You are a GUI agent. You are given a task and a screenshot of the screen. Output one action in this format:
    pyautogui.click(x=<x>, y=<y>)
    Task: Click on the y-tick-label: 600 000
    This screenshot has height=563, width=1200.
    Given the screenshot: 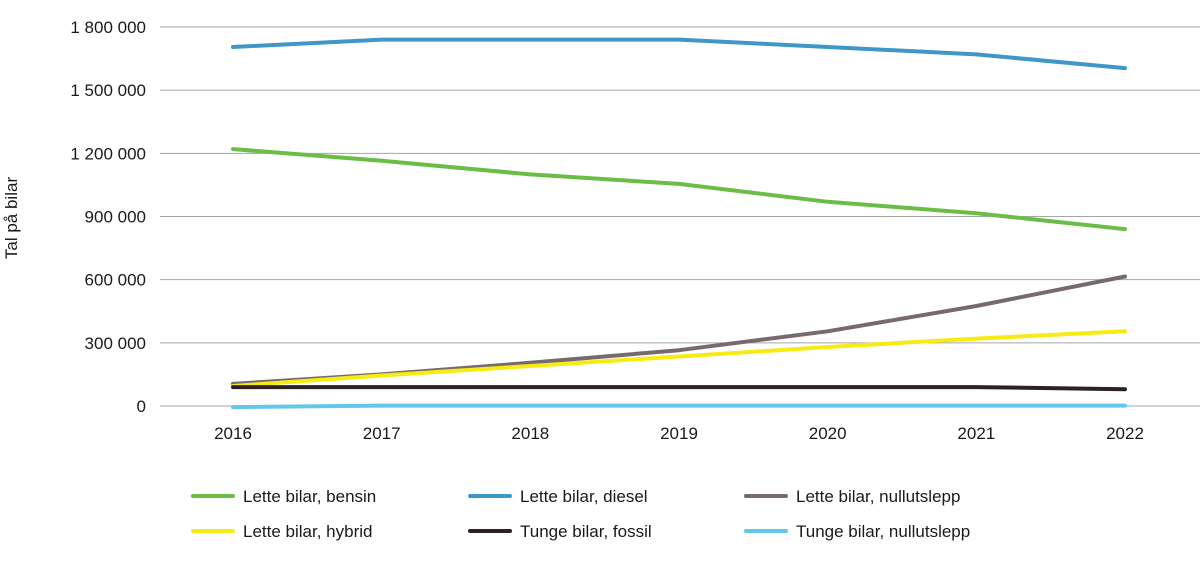 What is the action you would take?
    pyautogui.click(x=115, y=280)
    